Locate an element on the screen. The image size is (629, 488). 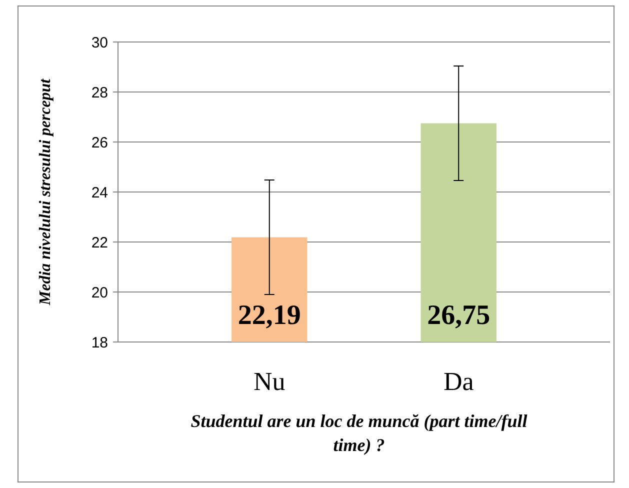
y-tick-label: 26 is located at coordinates (99, 143).